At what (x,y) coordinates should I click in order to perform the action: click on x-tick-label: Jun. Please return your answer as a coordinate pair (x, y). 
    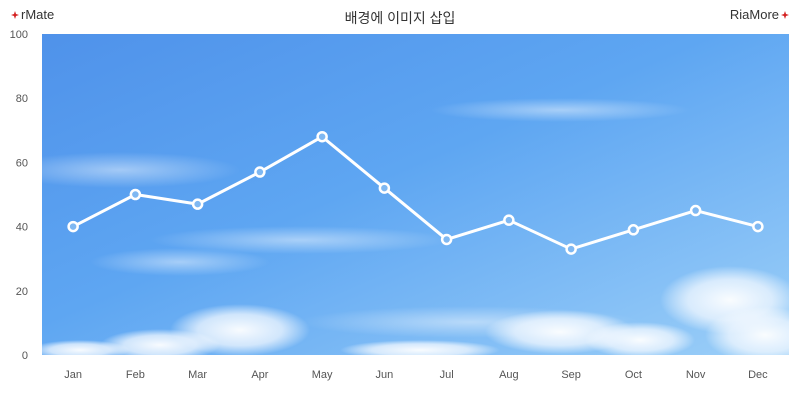
    Looking at the image, I should click on (385, 375).